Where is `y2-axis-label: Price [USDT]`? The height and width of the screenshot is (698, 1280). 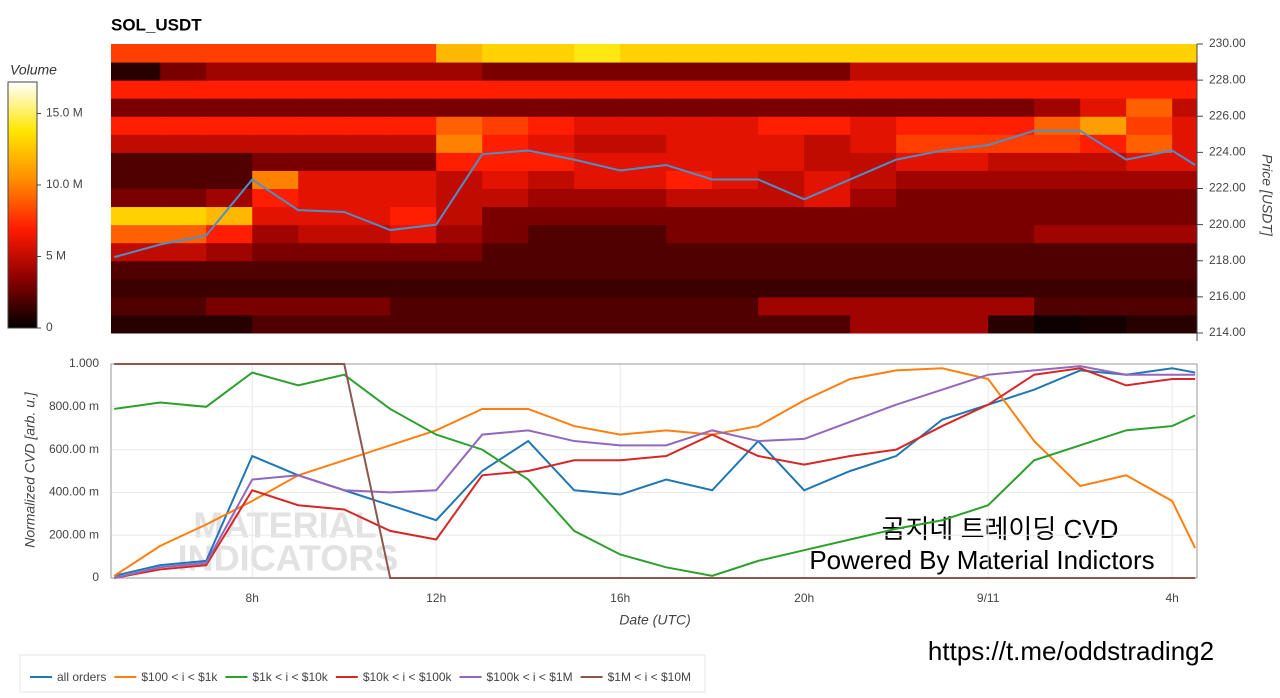 y2-axis-label: Price [USDT] is located at coordinates (1267, 195).